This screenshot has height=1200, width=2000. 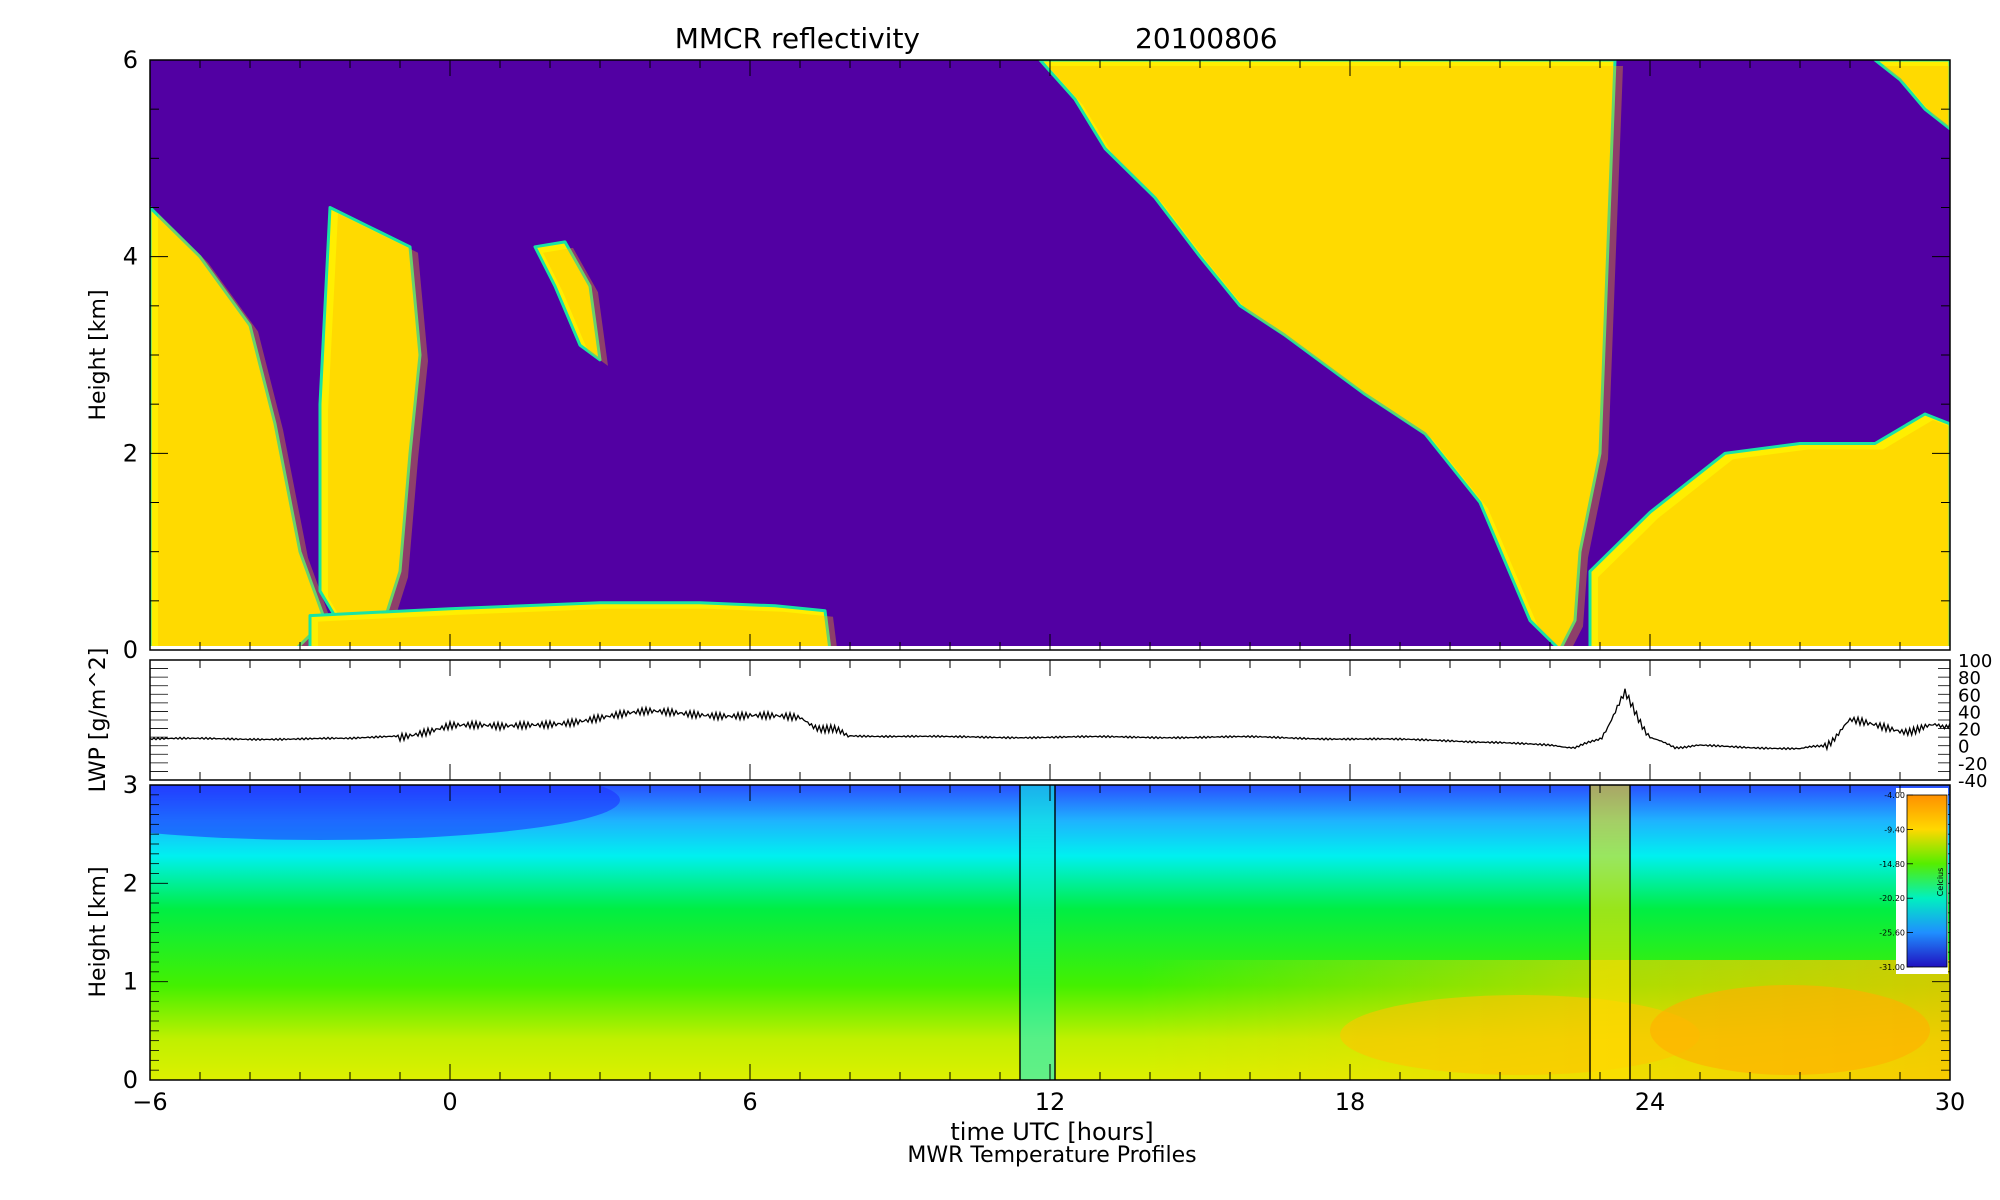 I want to click on colorbar-gradient, so click(x=1927, y=881).